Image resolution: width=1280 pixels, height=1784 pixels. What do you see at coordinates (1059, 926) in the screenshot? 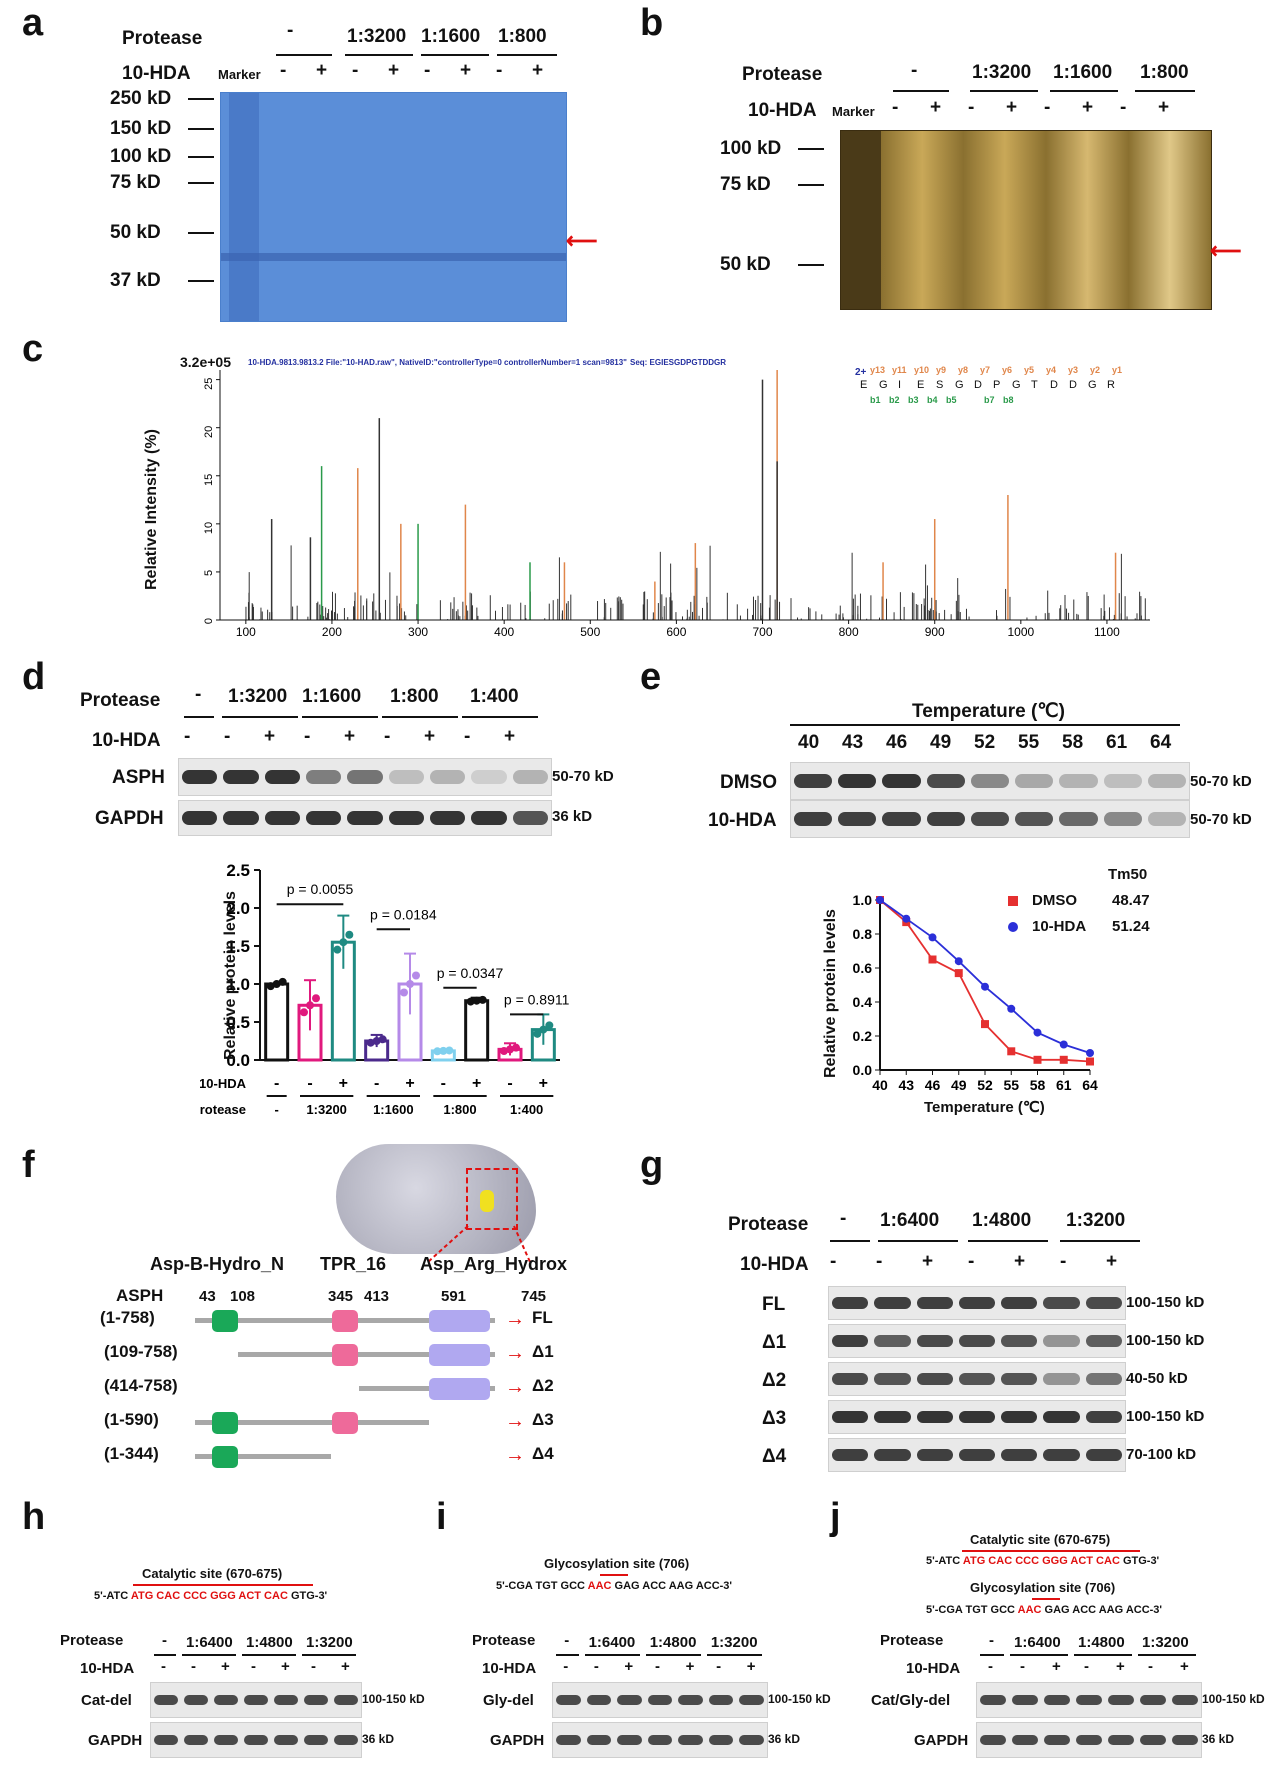
I see `legend-hda: 10-HDA` at bounding box center [1059, 926].